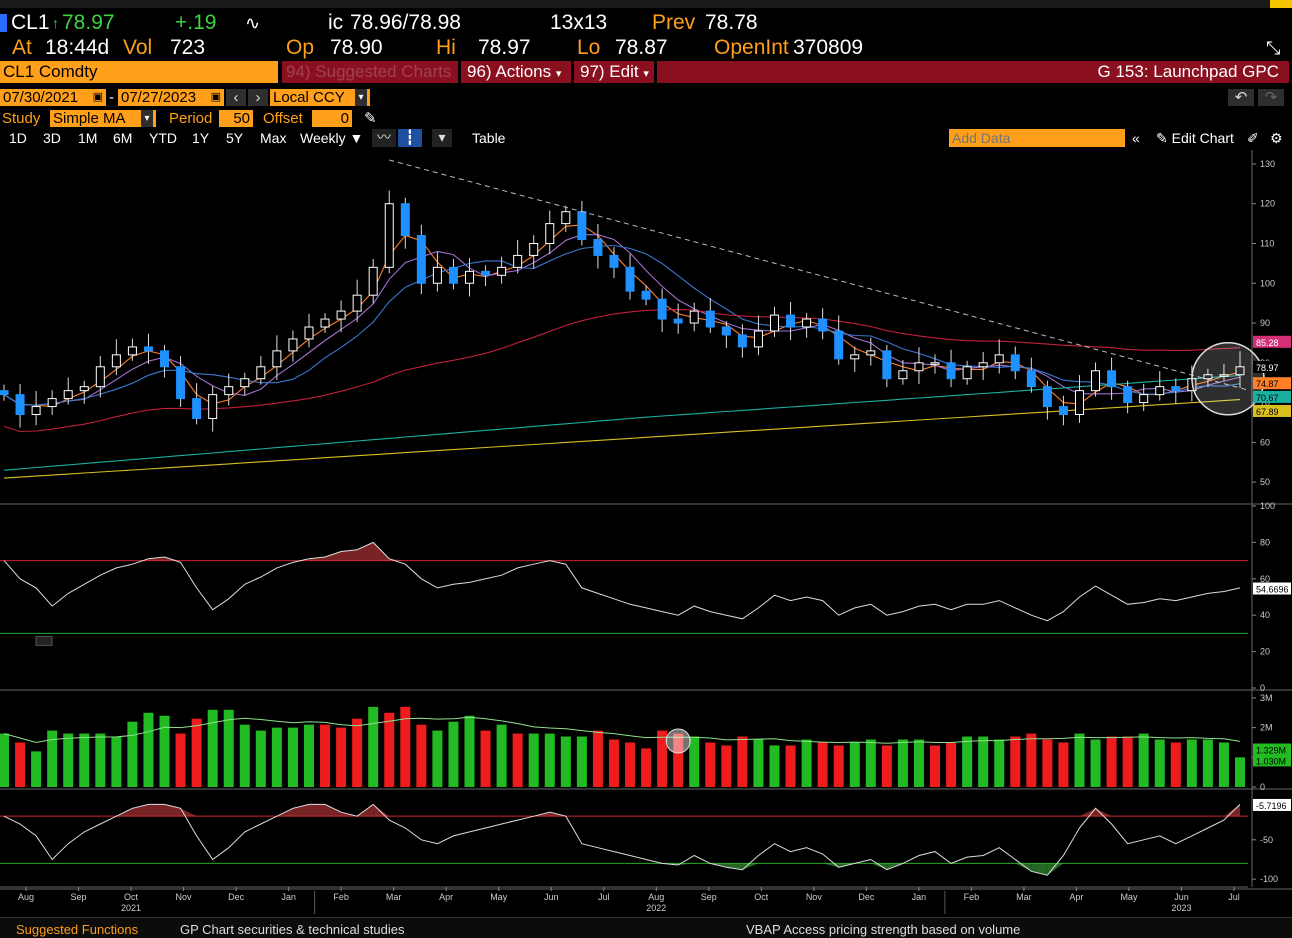  What do you see at coordinates (236, 97) in the screenshot?
I see `prev-range-button: ‹` at bounding box center [236, 97].